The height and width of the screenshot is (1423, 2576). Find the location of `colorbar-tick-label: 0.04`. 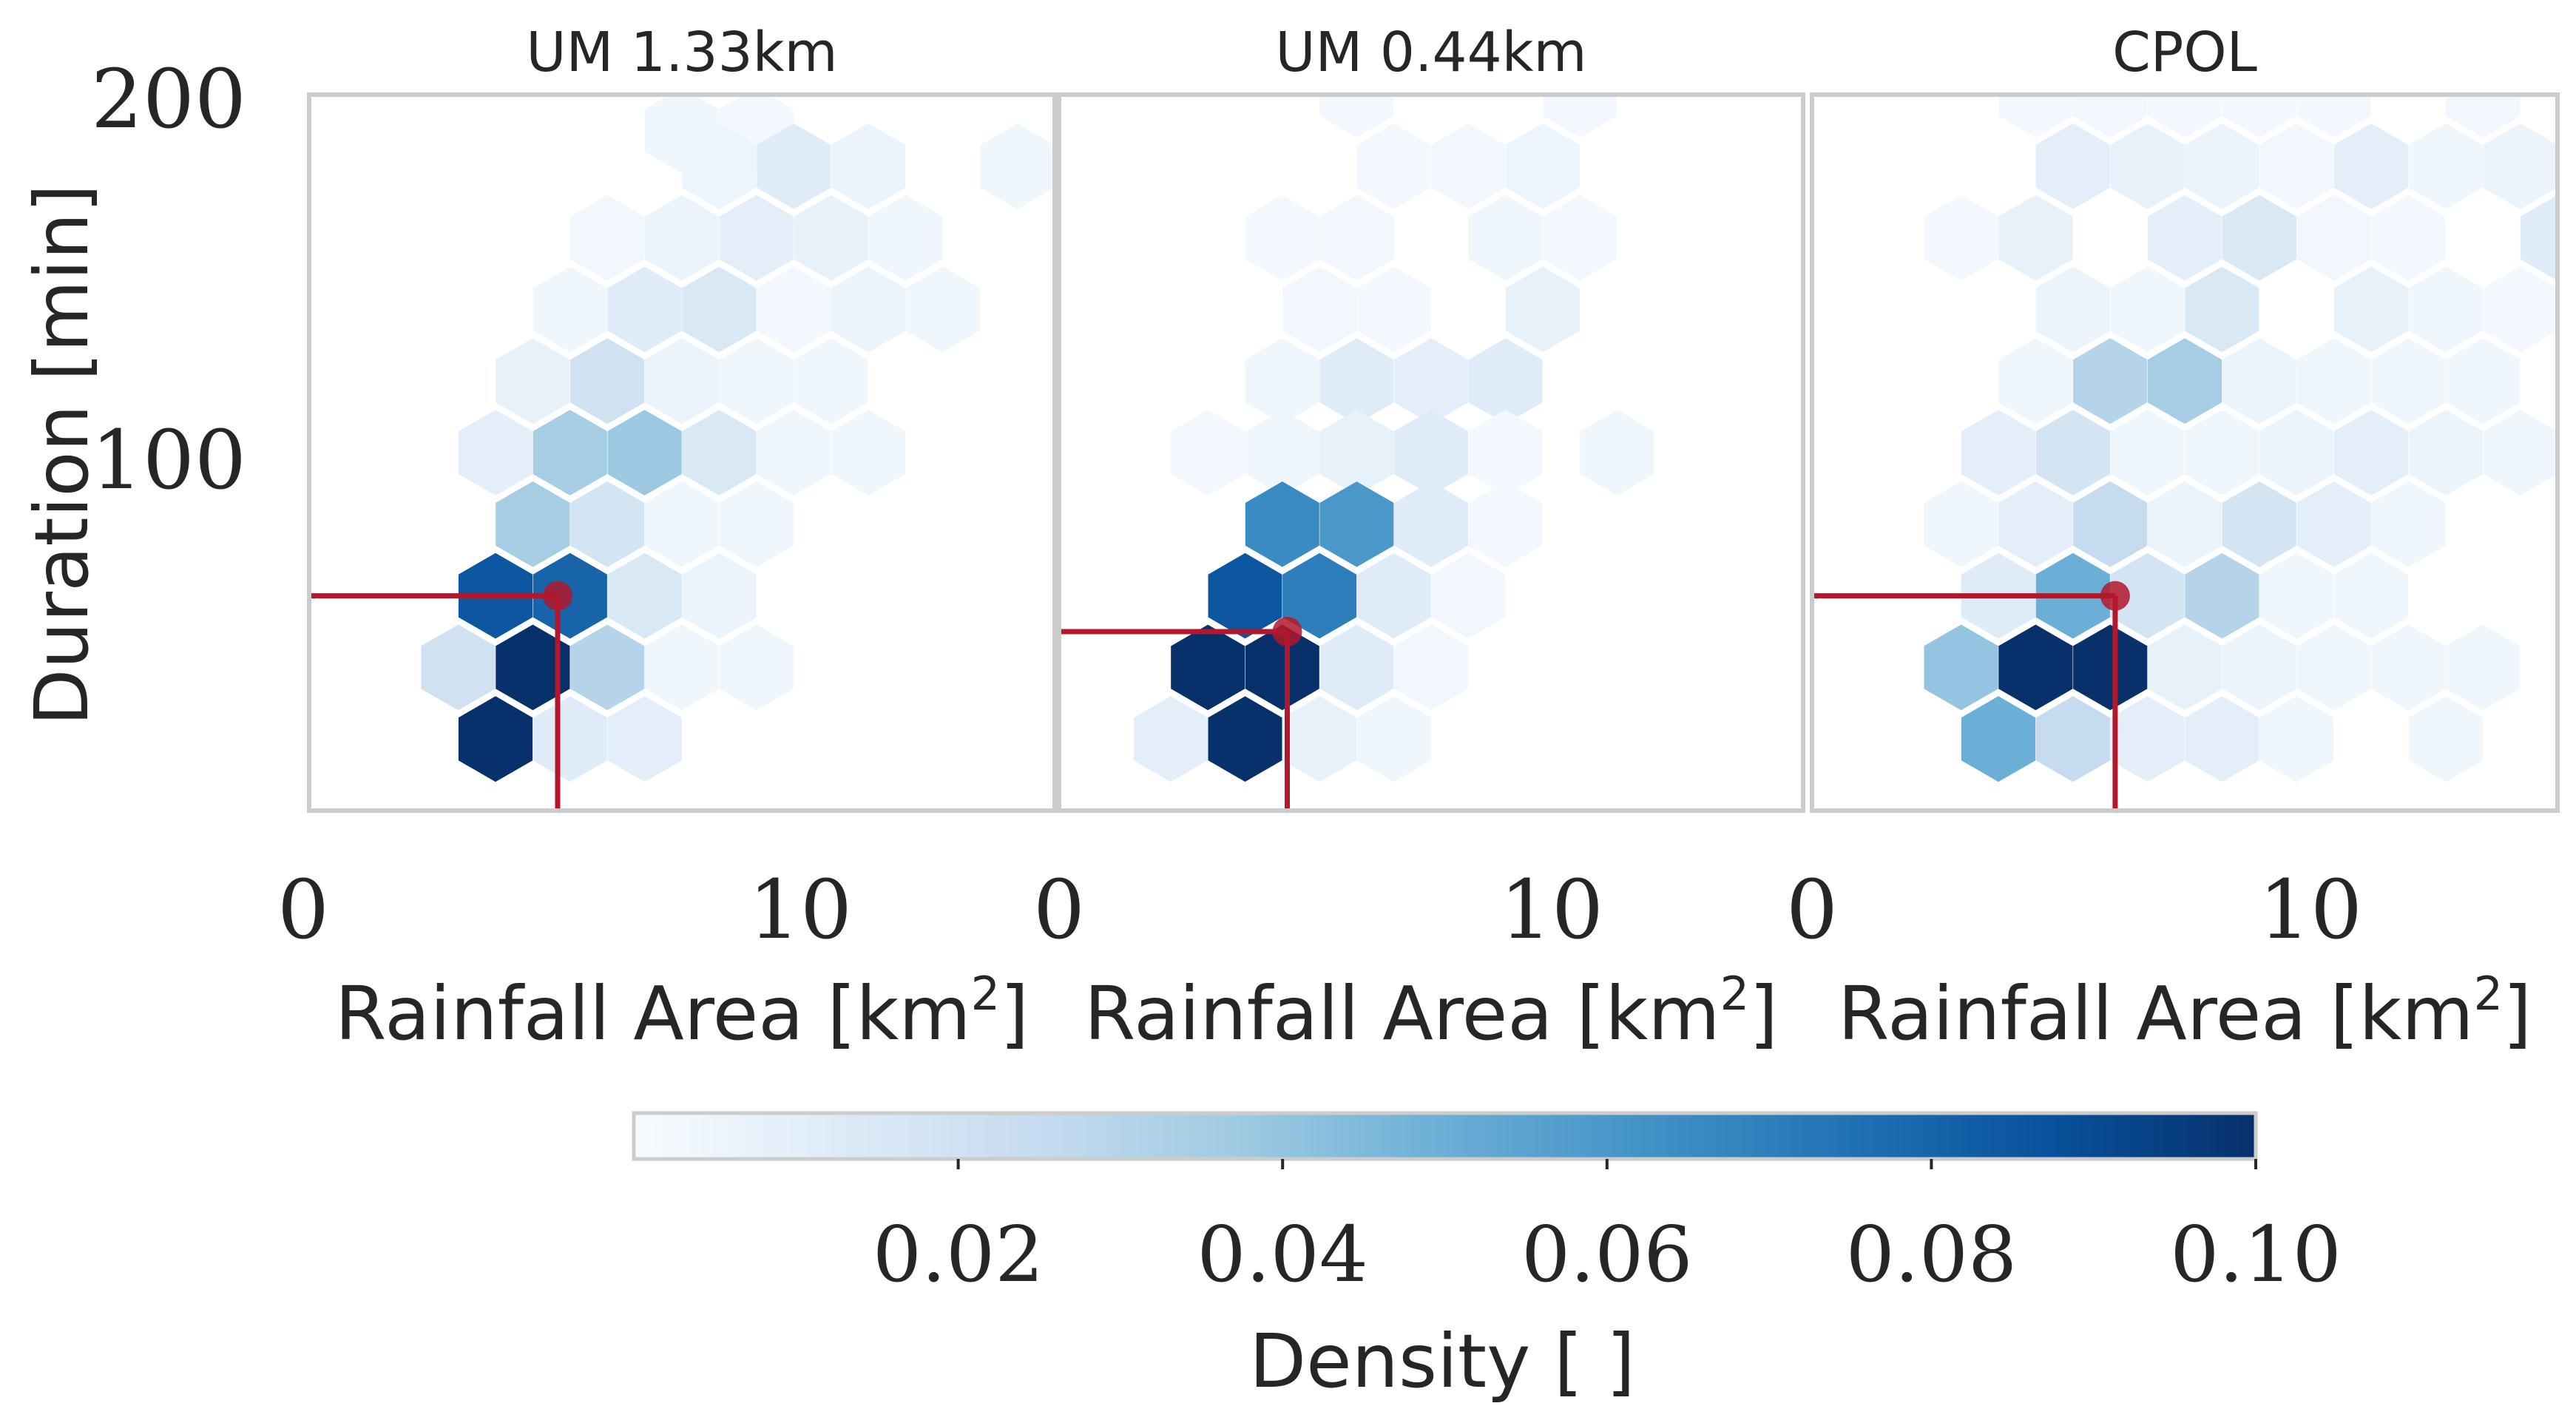

colorbar-tick-label: 0.04 is located at coordinates (1282, 1254).